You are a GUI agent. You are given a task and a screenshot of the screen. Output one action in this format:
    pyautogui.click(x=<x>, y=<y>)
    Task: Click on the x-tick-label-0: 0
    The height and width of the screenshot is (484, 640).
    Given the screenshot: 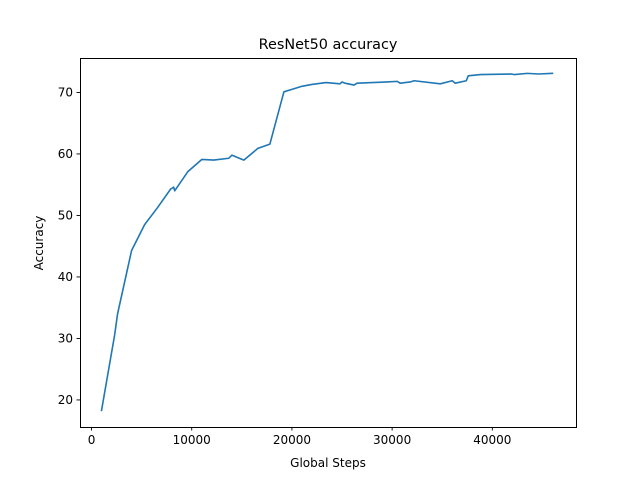 What is the action you would take?
    pyautogui.click(x=92, y=440)
    